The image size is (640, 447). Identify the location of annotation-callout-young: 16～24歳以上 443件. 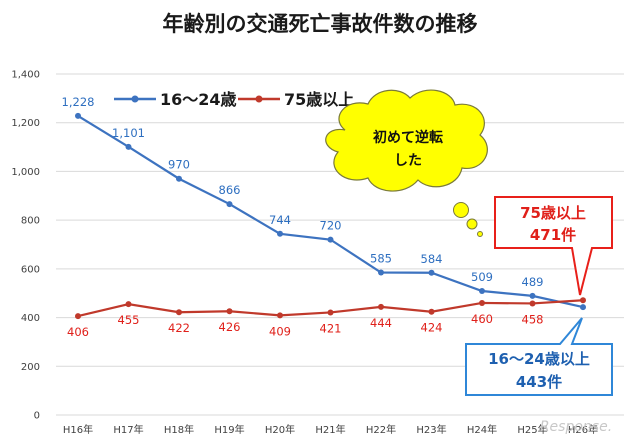
(539, 356).